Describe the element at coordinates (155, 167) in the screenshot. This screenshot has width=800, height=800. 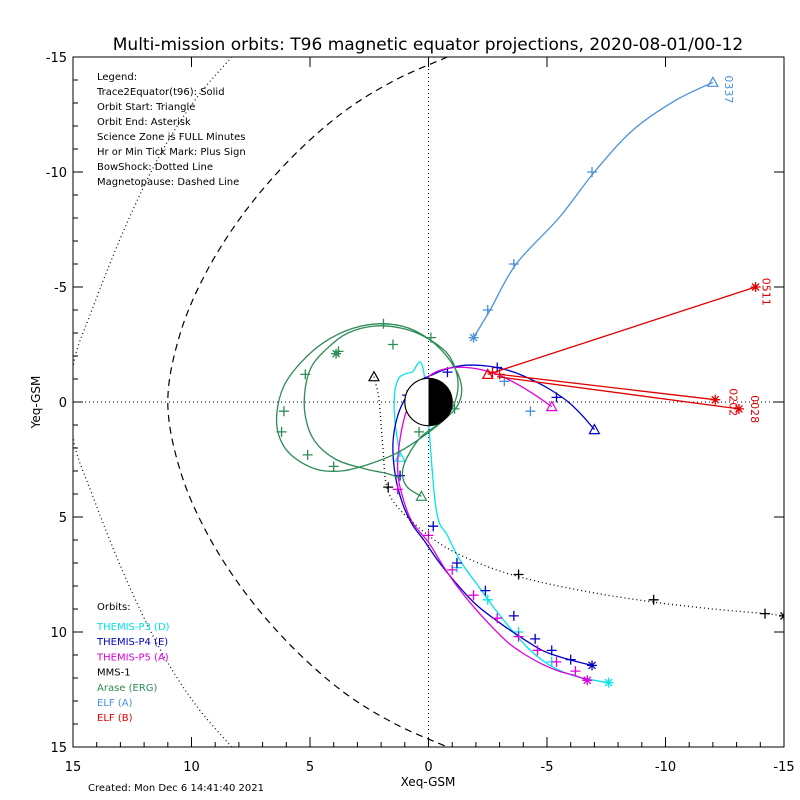
I see `legend-note: BowShock: Dotted Line` at that location.